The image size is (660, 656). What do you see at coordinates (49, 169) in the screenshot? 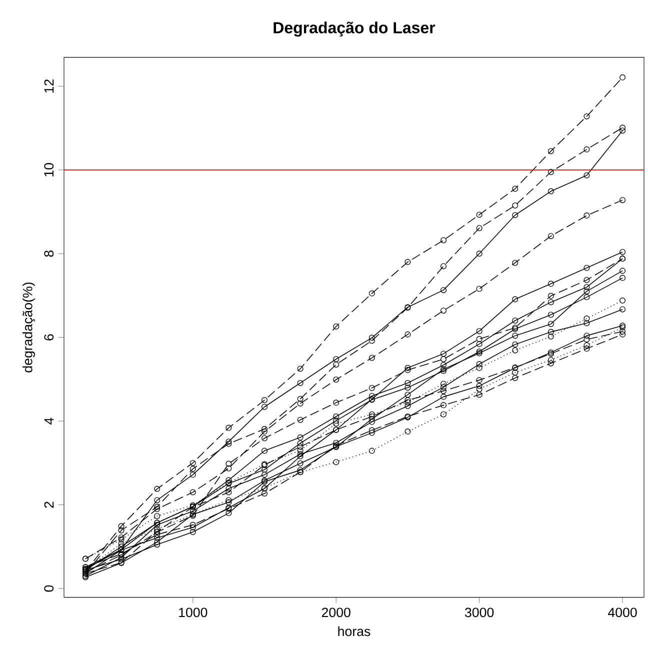
I see `y-tick-label: 10` at bounding box center [49, 169].